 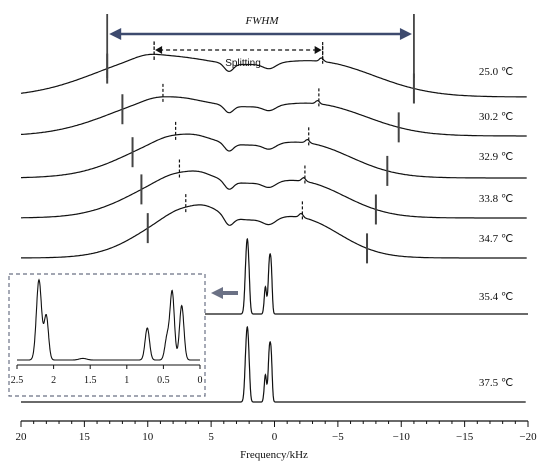 What do you see at coordinates (318, 50) in the screenshot?
I see `splitting-arrow-head-right` at bounding box center [318, 50].